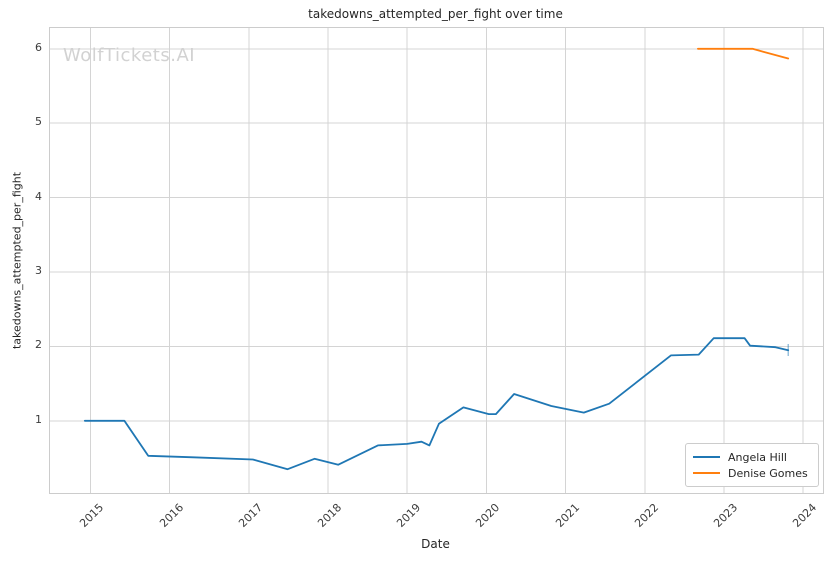  Describe the element at coordinates (726, 515) in the screenshot. I see `x-tick-label: 2023` at that location.